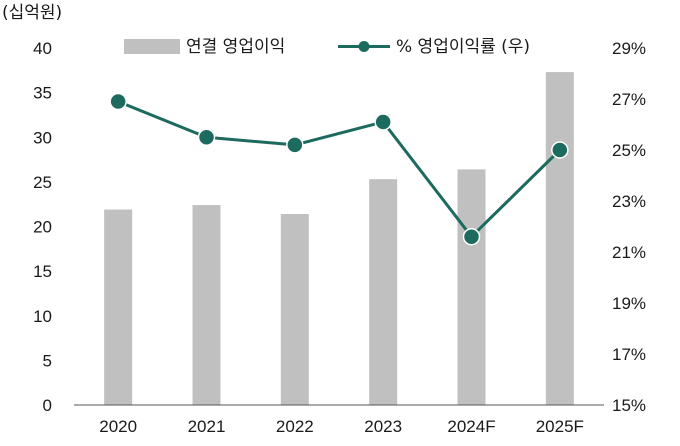  I want to click on y-axis-unit-label: (십억원), so click(32, 13).